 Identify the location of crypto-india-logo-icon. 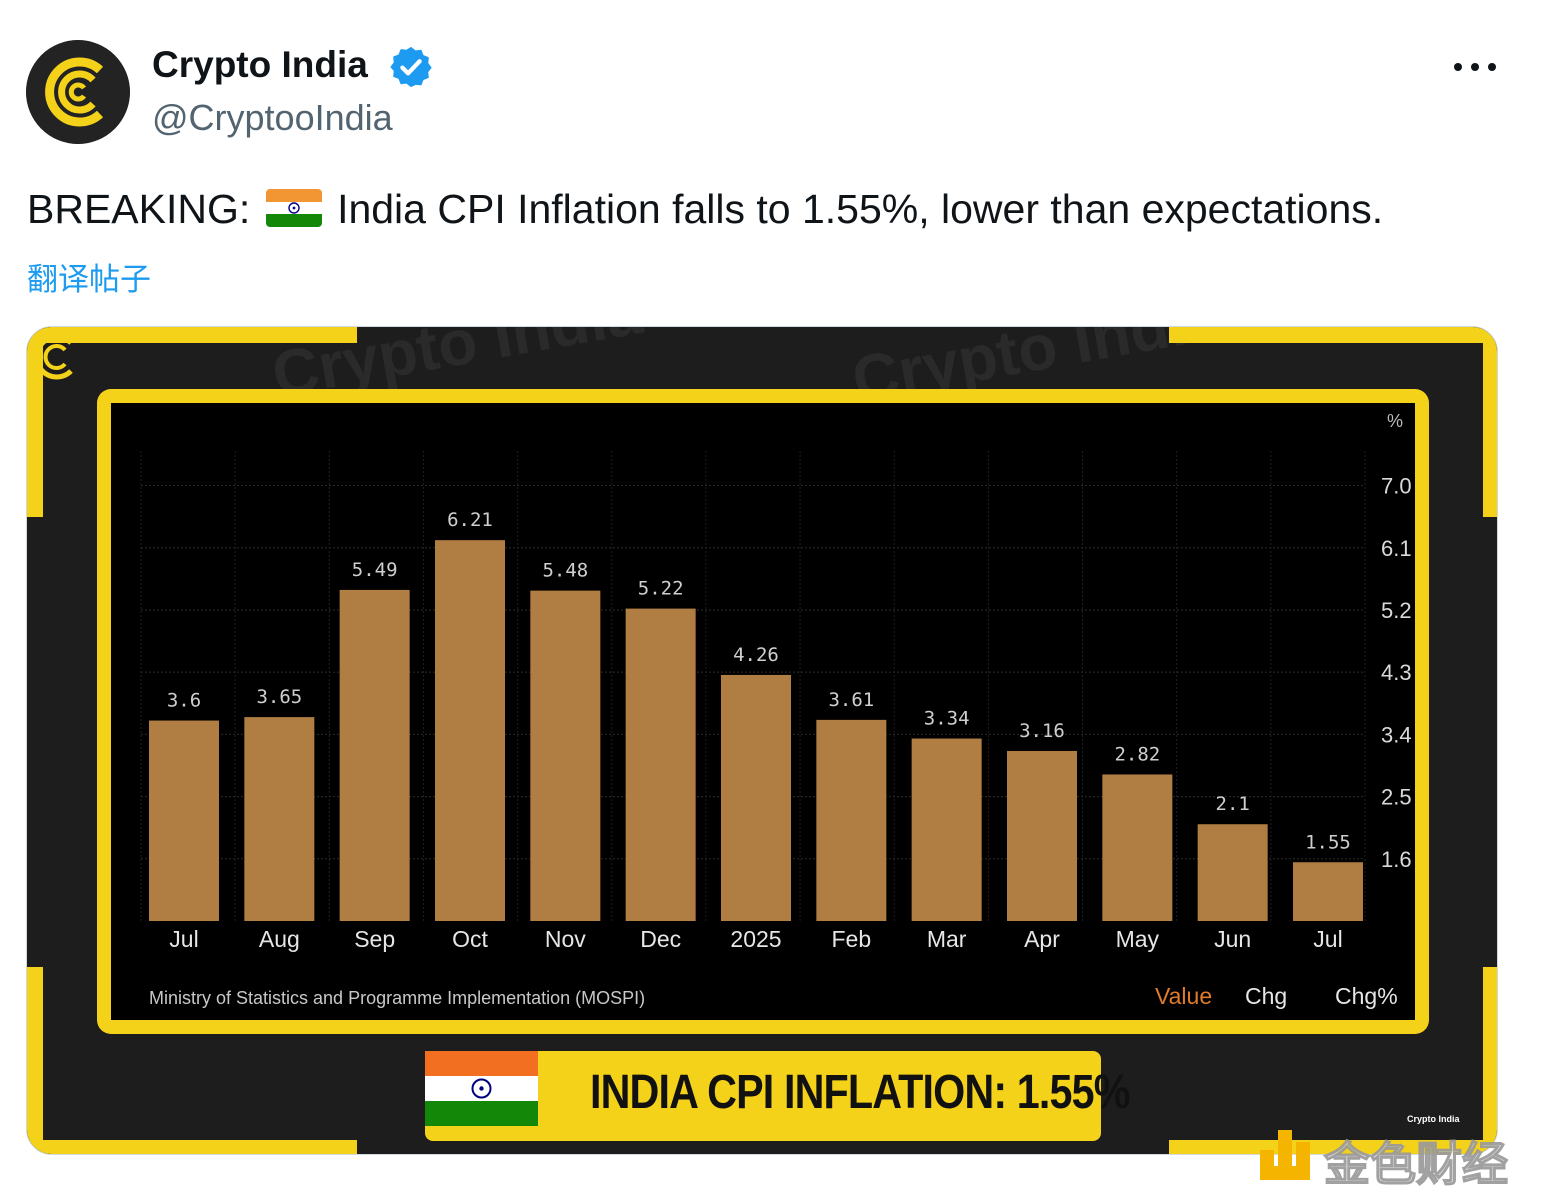
(78, 92).